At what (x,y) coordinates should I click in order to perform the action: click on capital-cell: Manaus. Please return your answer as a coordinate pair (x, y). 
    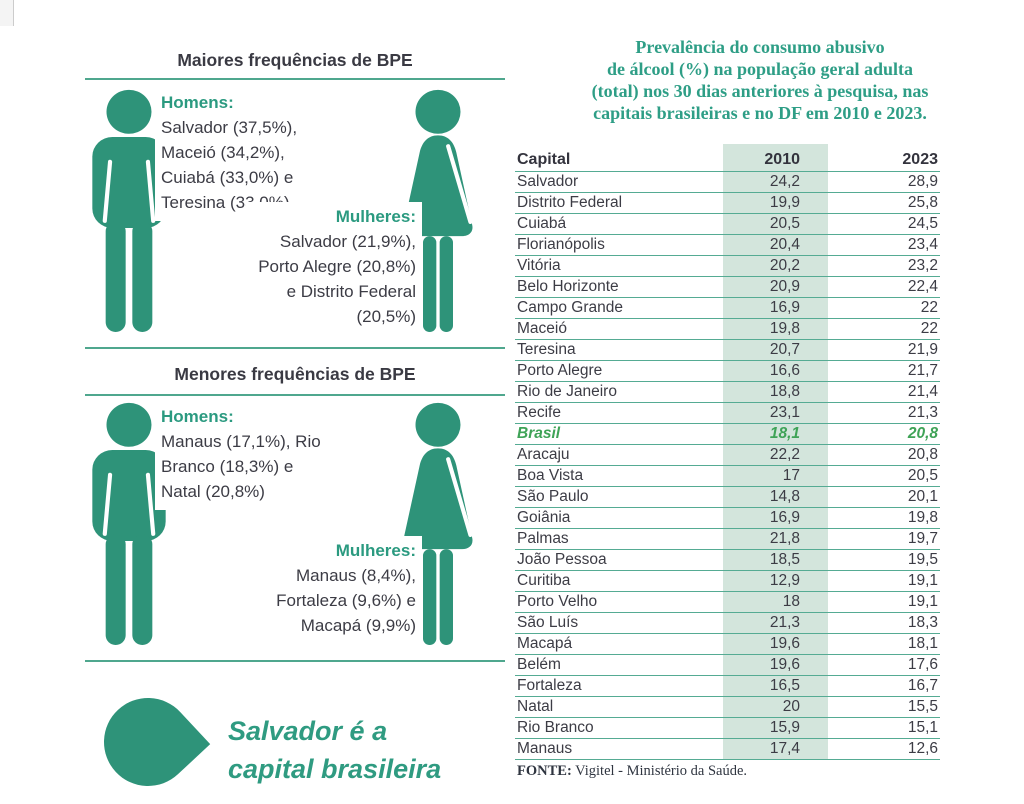
    Looking at the image, I should click on (545, 748).